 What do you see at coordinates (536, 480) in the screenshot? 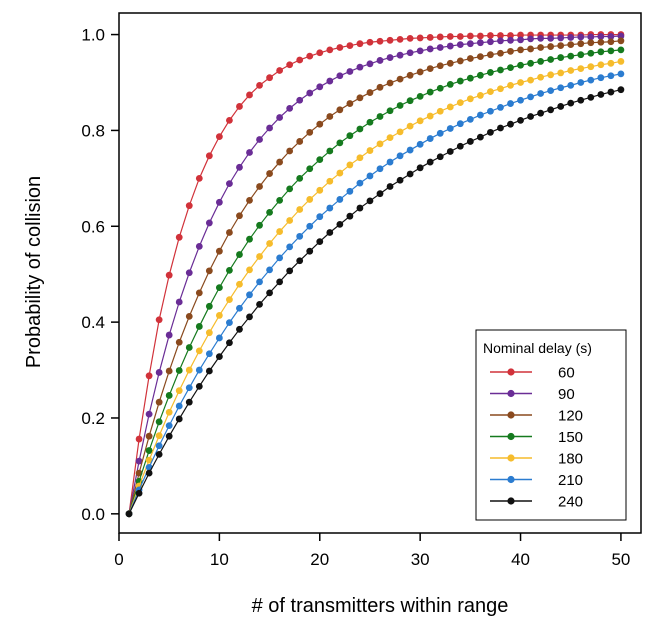
I see `legend-item-210: 210` at bounding box center [536, 480].